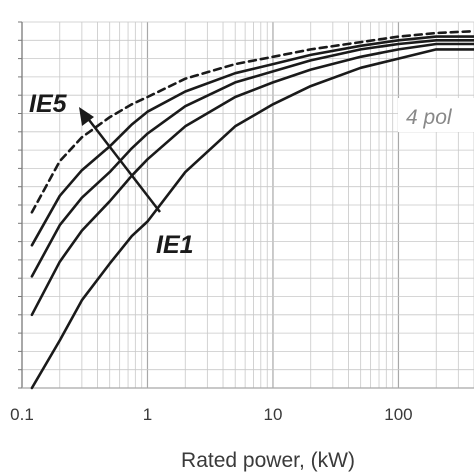 The width and height of the screenshot is (474, 474). What do you see at coordinates (273, 414) in the screenshot?
I see `x-tick-label: 10` at bounding box center [273, 414].